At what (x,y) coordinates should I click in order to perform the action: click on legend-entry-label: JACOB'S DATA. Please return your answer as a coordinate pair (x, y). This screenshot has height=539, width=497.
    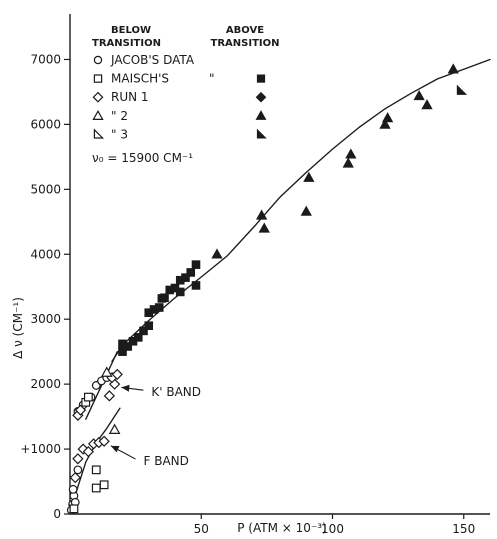
    Looking at the image, I should click on (152, 60).